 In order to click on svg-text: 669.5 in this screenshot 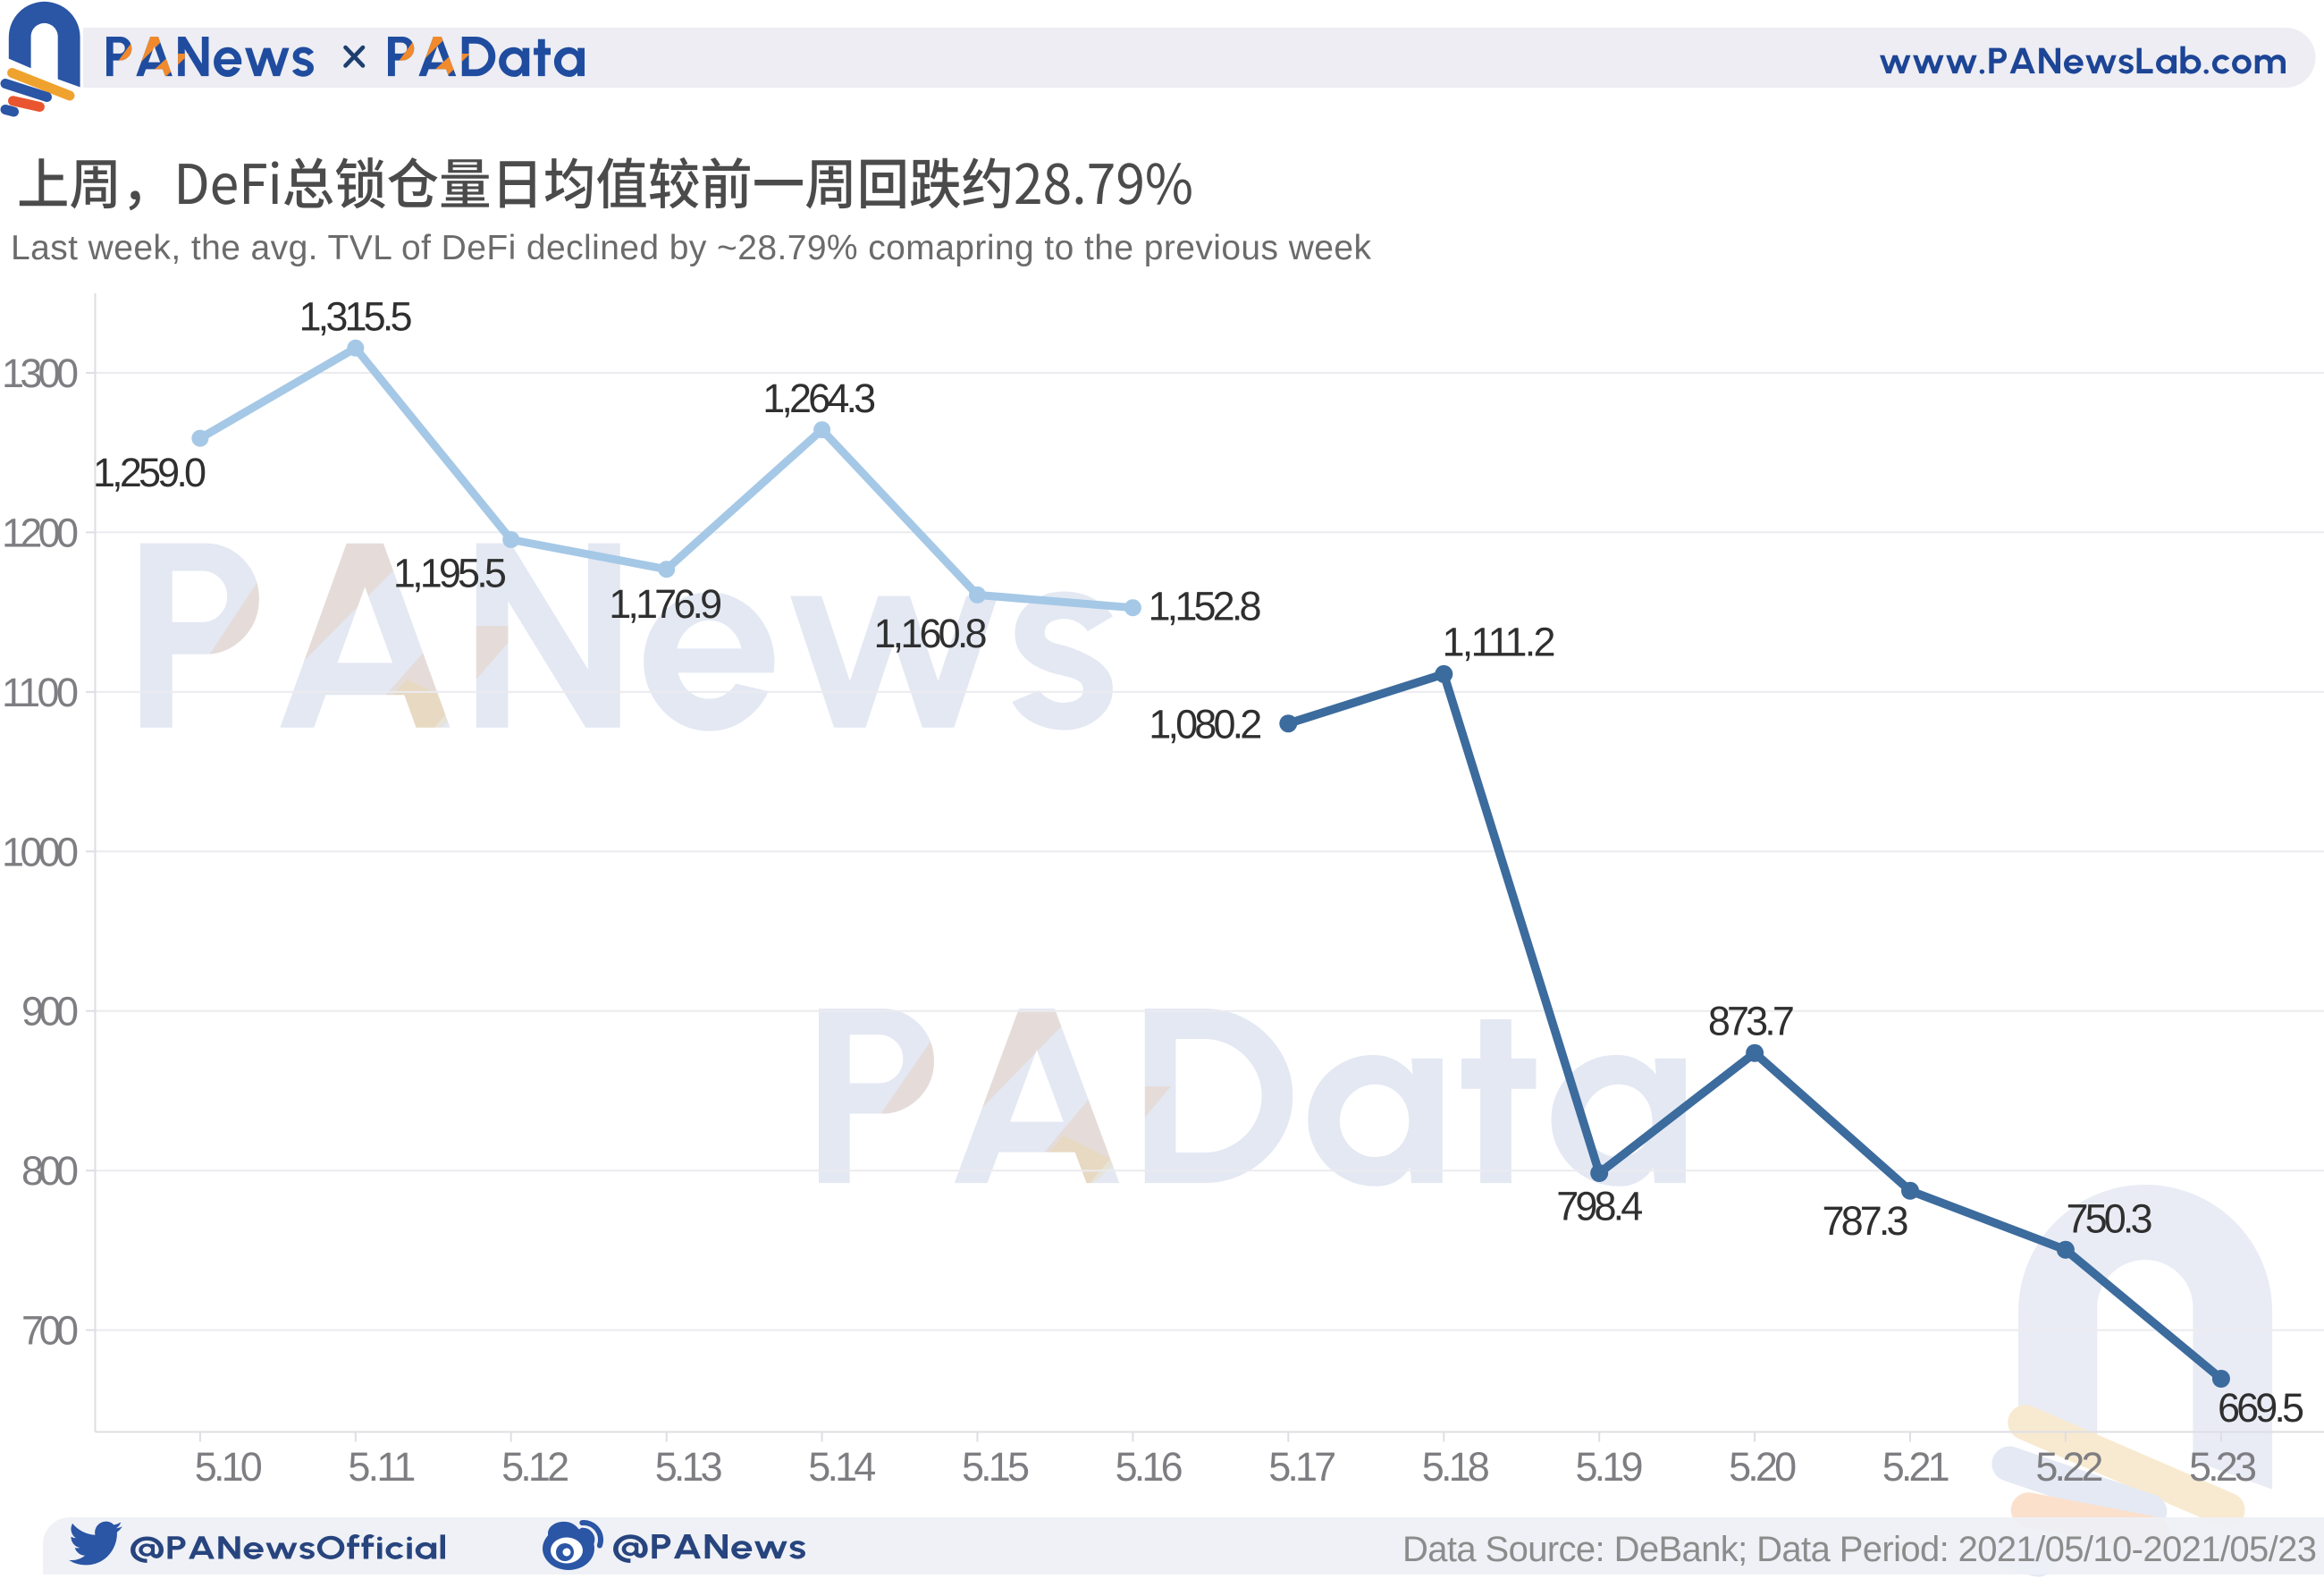, I will do `click(2261, 1408)`.